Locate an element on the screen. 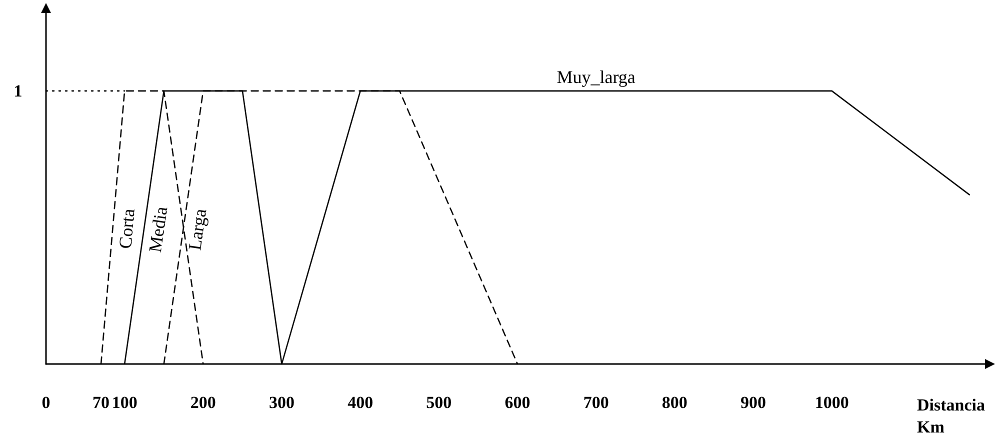 This screenshot has width=999, height=448. text: Corta is located at coordinates (126, 229).